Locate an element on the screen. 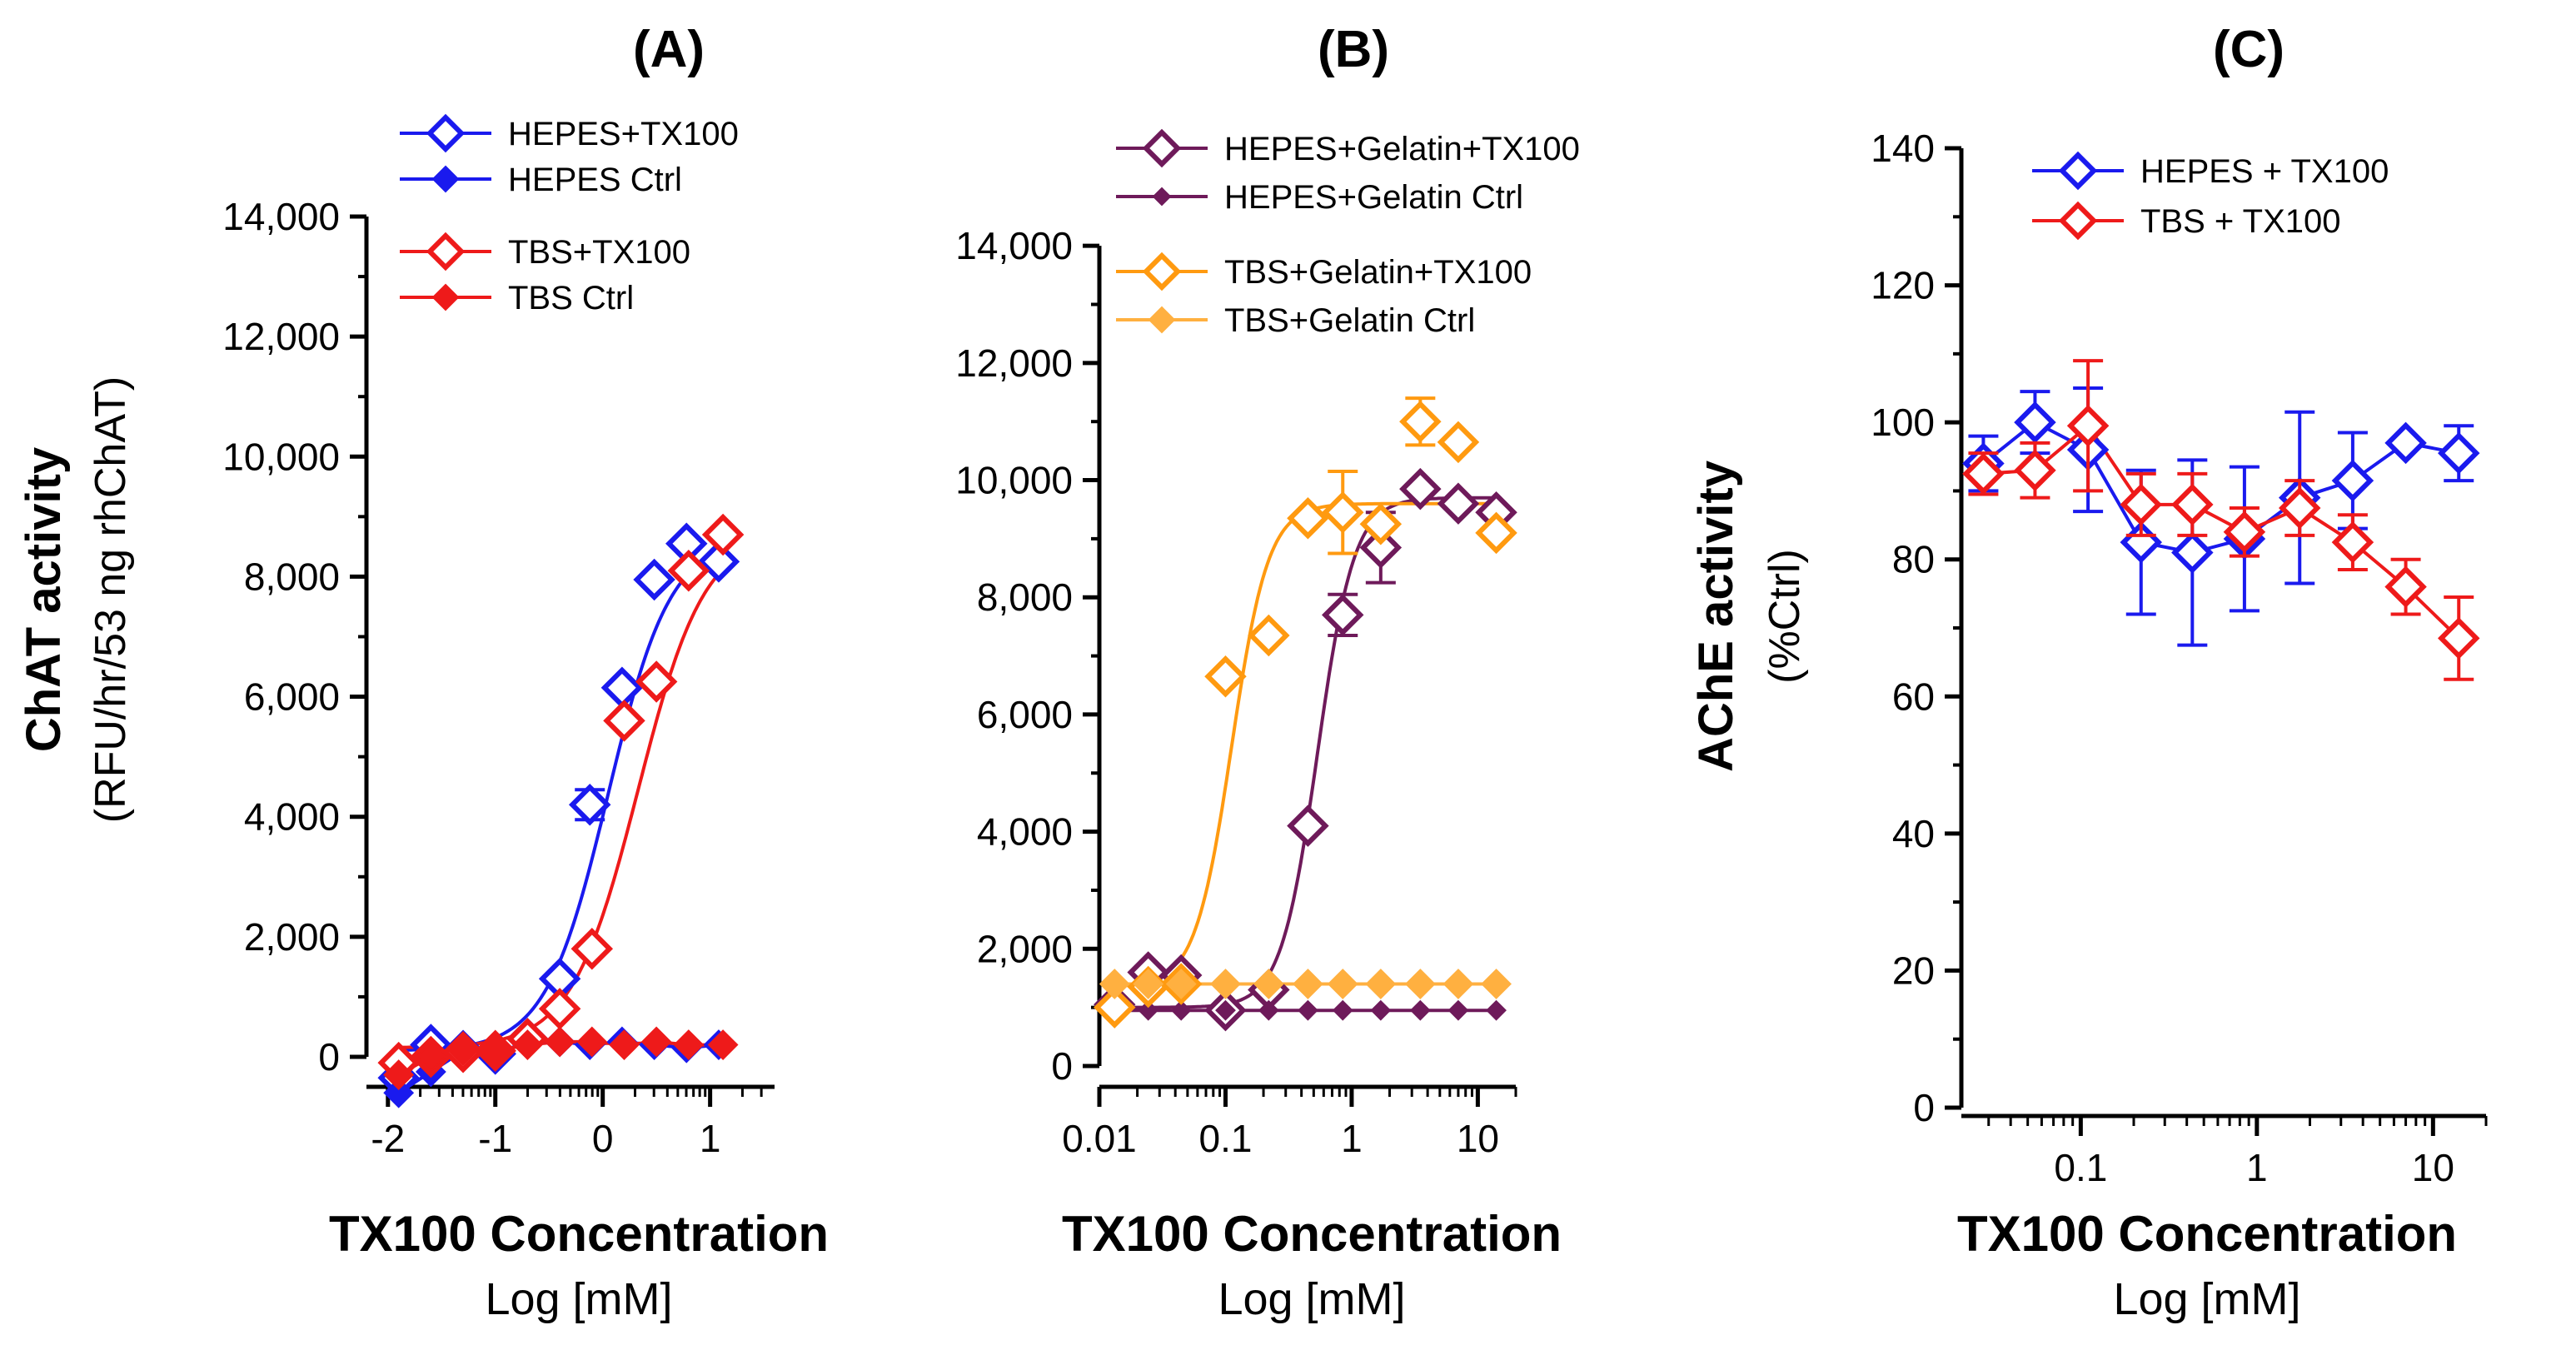 This screenshot has height=1350, width=2576. y-tick-label: 40 is located at coordinates (1914, 833).